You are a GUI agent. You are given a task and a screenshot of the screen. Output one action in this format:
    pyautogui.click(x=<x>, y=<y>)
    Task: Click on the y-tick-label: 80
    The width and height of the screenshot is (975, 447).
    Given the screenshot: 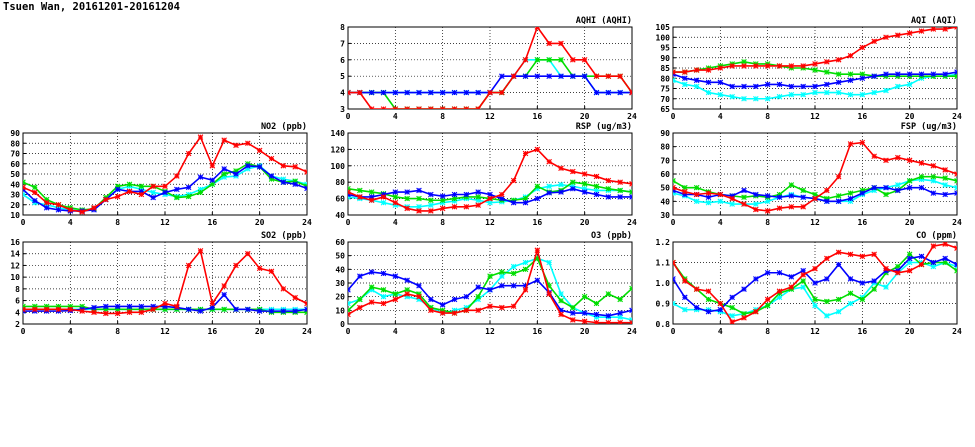 What is the action you would take?
    pyautogui.click(x=665, y=78)
    